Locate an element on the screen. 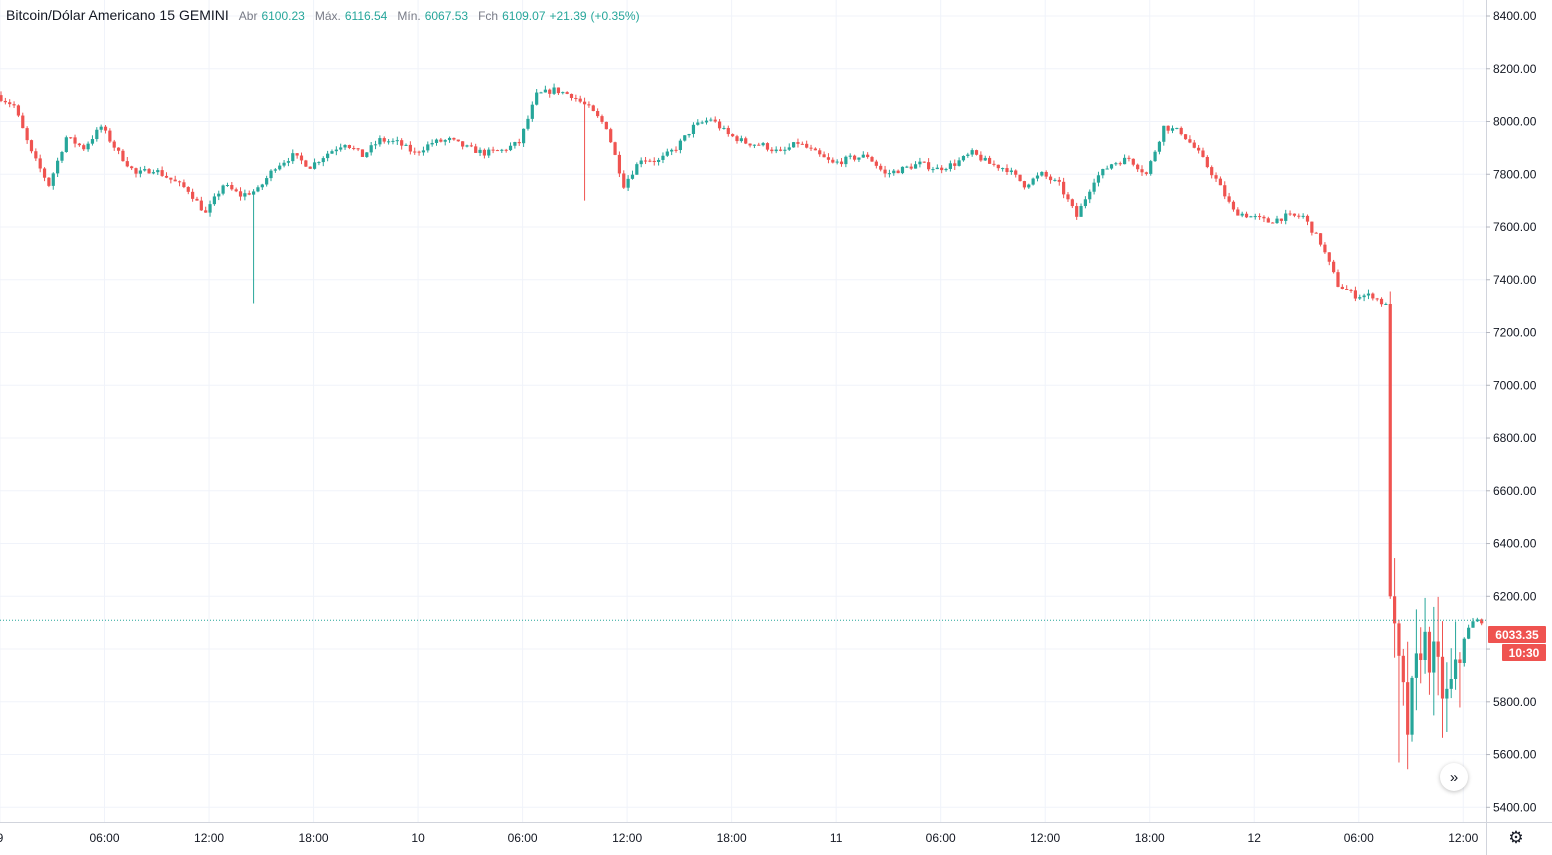 Image resolution: width=1552 pixels, height=855 pixels. countdown-tag is located at coordinates (1524, 652).